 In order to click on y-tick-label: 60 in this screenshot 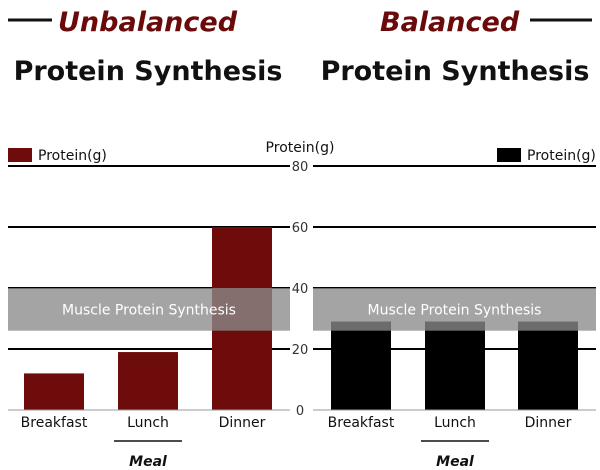, I will do `click(300, 228)`.